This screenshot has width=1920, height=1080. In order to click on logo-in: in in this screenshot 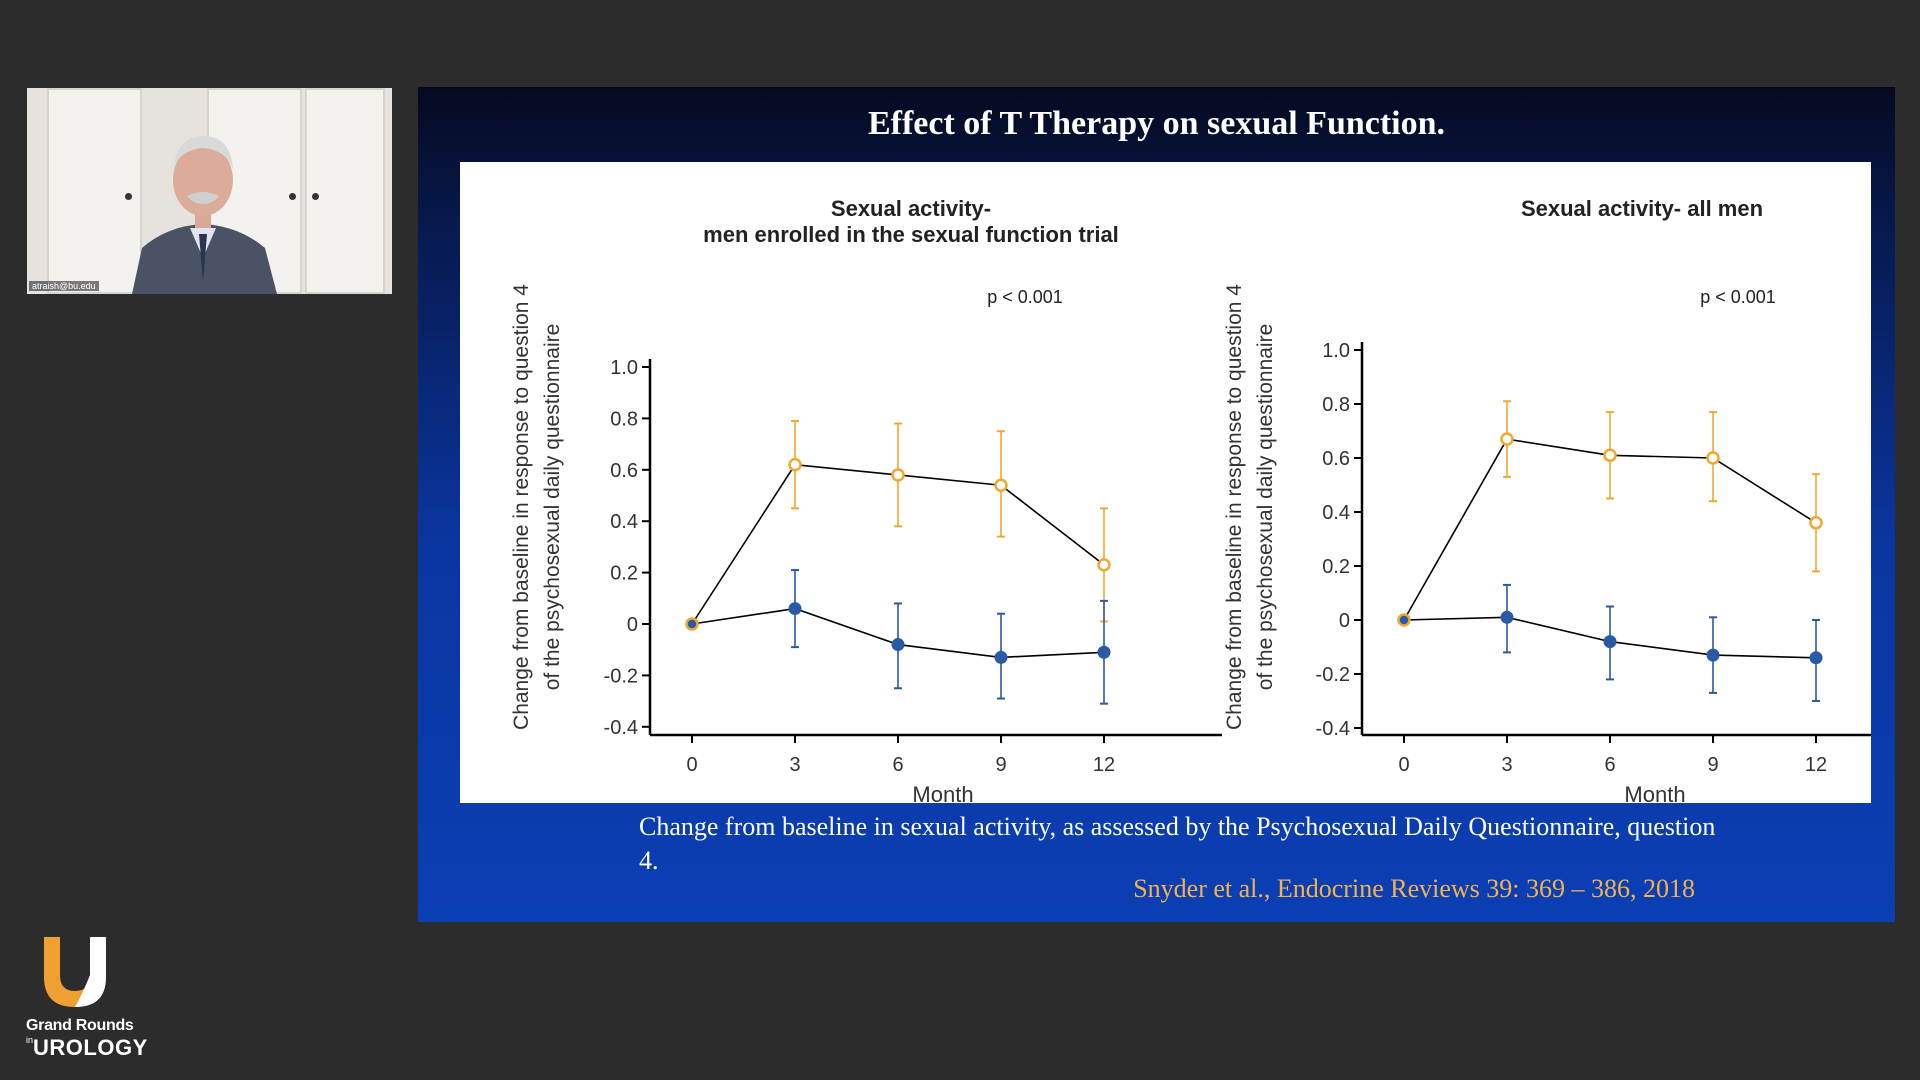, I will do `click(30, 1040)`.